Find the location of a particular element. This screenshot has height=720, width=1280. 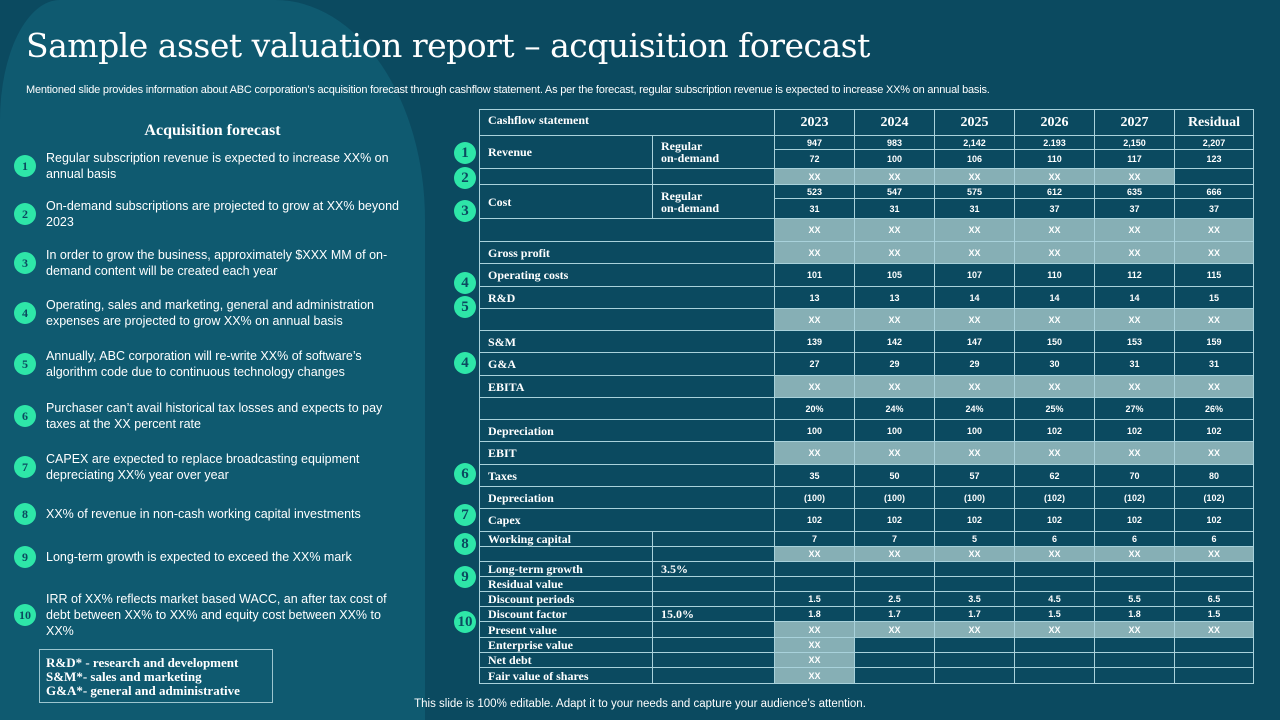

table-row: Long-term growth 3.5% is located at coordinates (866, 569).